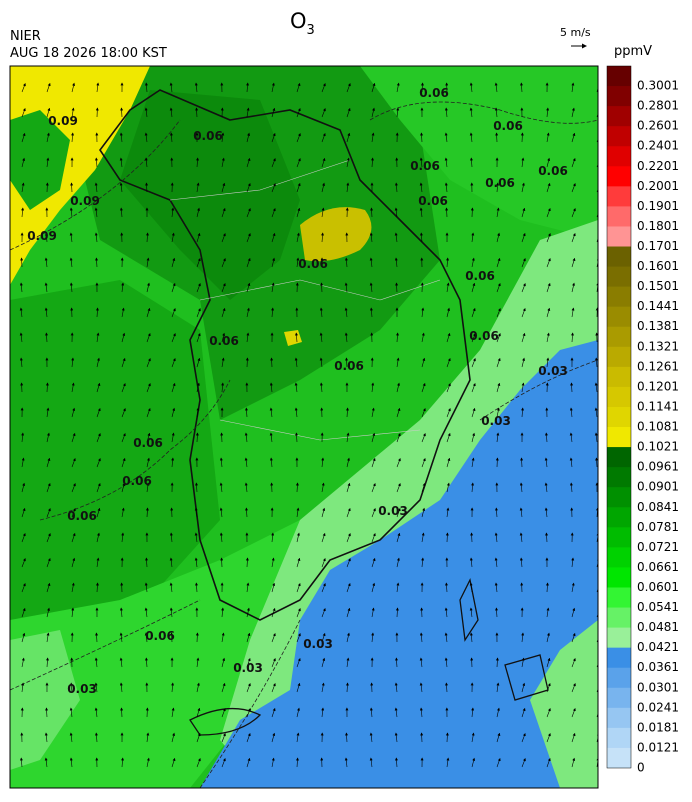 The width and height of the screenshot is (692, 802). I want to click on legend-label: 0.1321, so click(658, 346).